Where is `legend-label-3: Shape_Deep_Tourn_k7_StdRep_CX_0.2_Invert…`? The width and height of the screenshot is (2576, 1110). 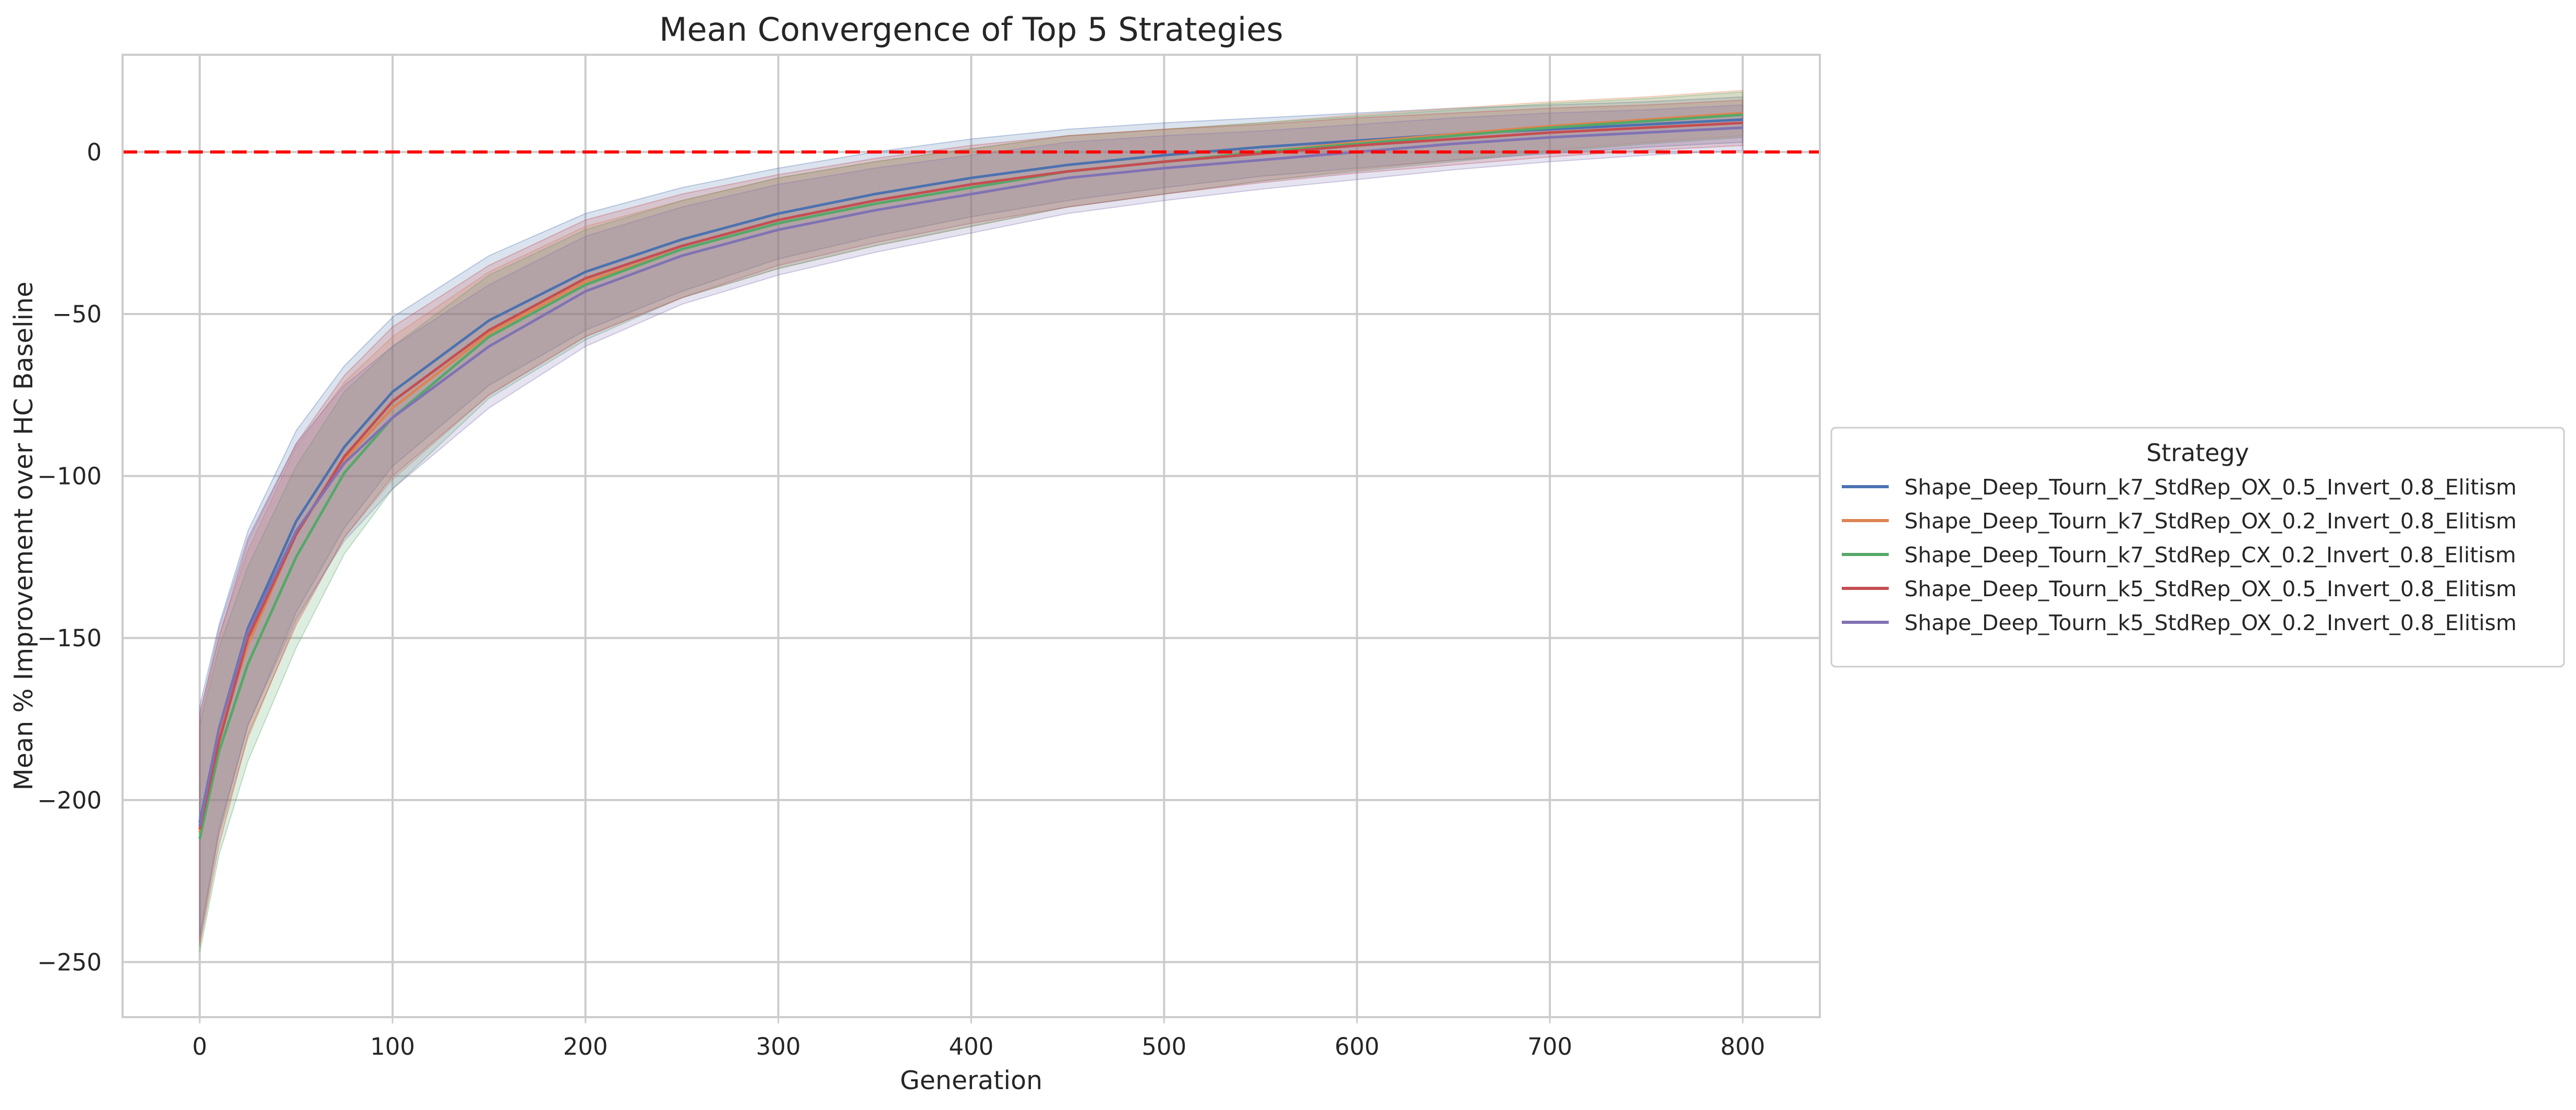 legend-label-3: Shape_Deep_Tourn_k7_StdRep_CX_0.2_Invert… is located at coordinates (2210, 555).